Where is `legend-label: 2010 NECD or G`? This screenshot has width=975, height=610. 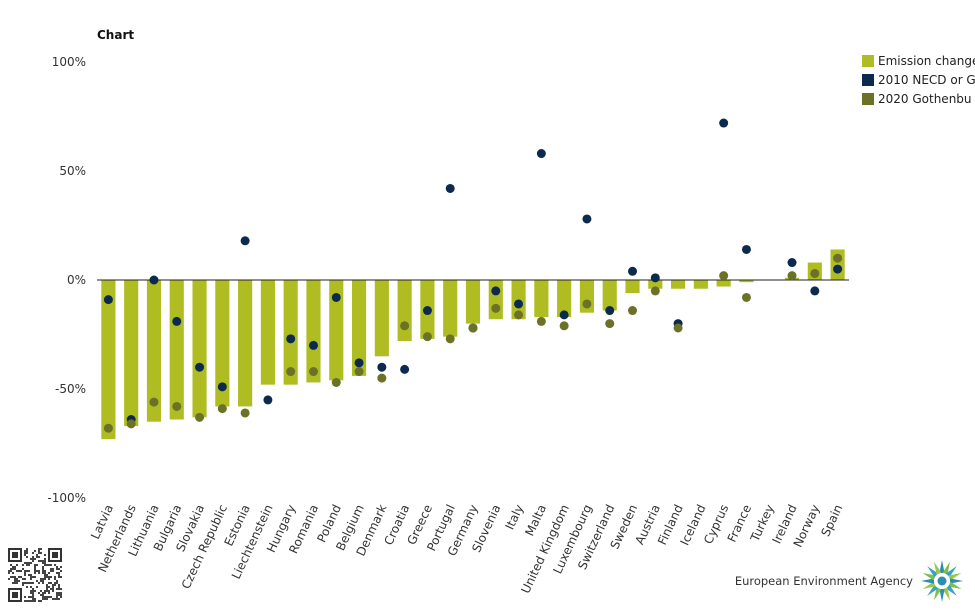
legend-label: 2010 NECD or G is located at coordinates (926, 80).